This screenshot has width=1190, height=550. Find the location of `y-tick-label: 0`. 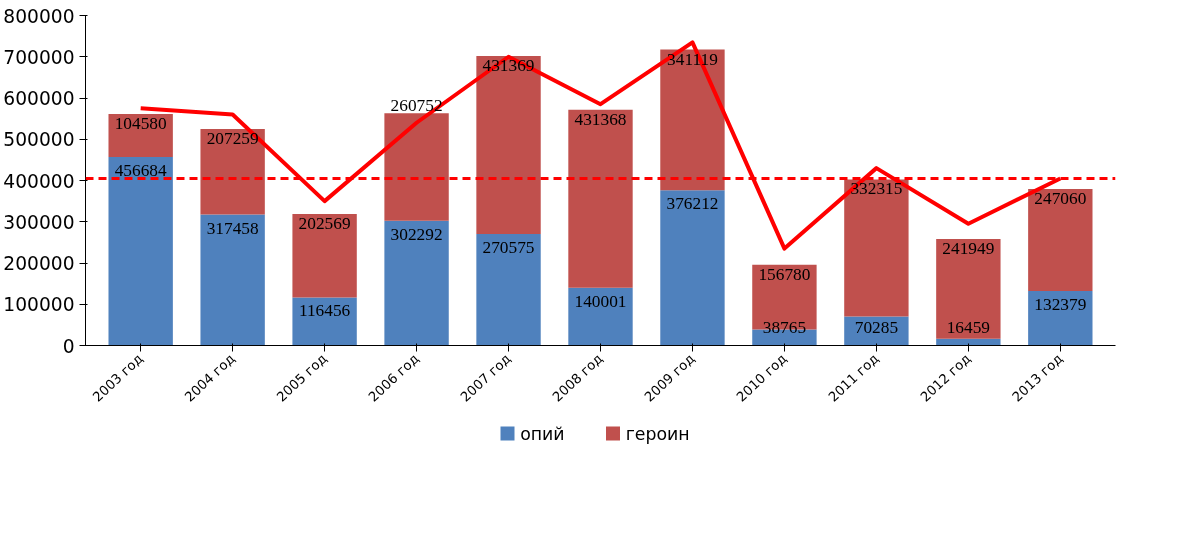

y-tick-label: 0 is located at coordinates (68, 346).